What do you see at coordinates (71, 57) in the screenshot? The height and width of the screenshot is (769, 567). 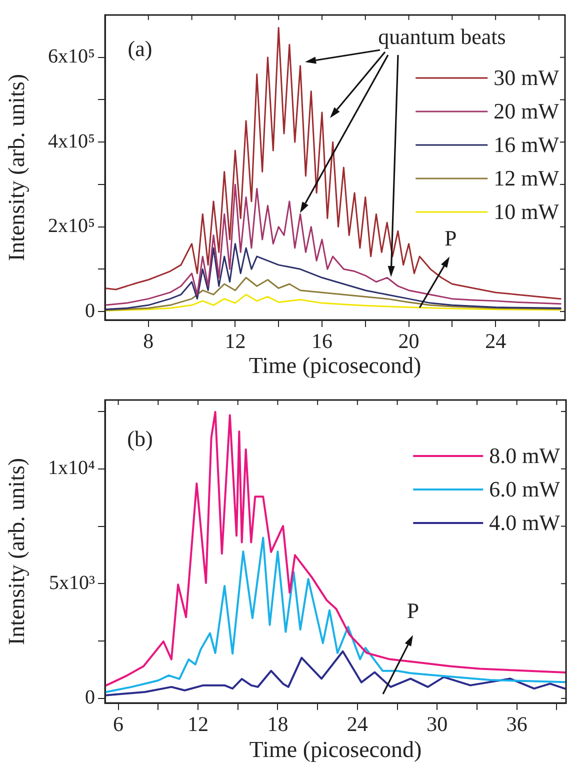 I see `y-tick-label: 6x10⁵` at bounding box center [71, 57].